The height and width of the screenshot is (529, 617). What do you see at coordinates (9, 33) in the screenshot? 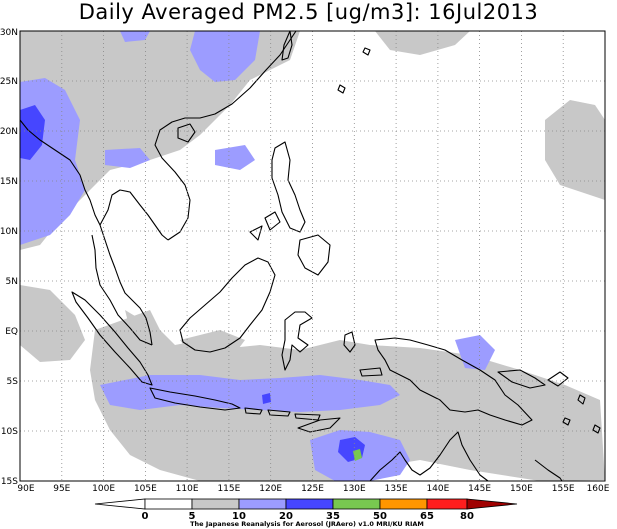
I see `lat-label: 30N` at bounding box center [9, 33].